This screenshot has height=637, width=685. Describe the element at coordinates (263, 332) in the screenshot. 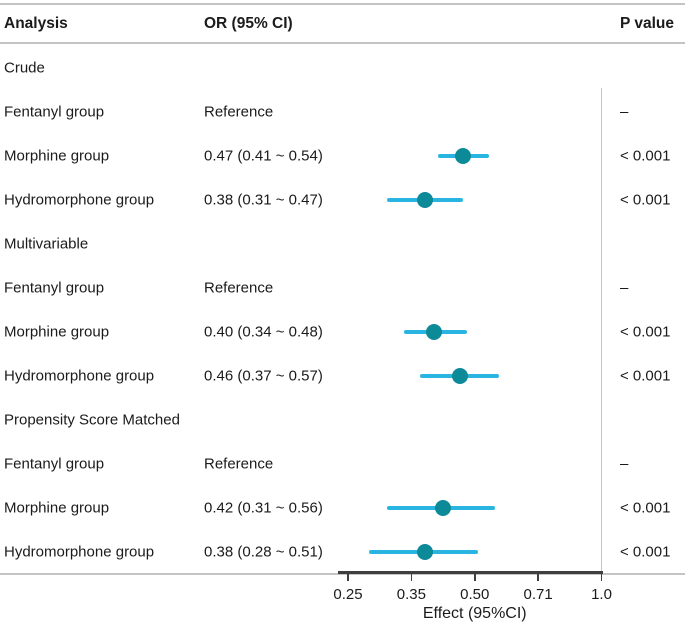

I see `estimate-text: 0.40 (0.34 ~ 0.48)` at that location.